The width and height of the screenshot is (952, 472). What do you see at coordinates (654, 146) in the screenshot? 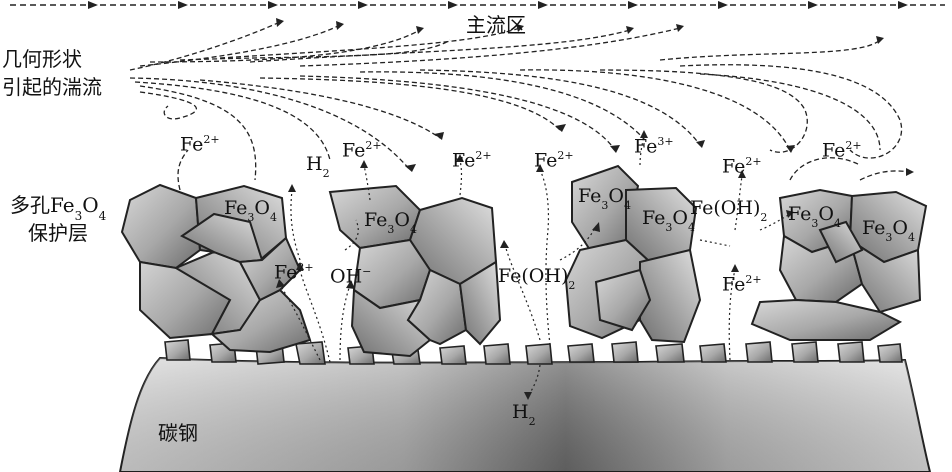
I see `fe3-ion-label: Fe3+` at bounding box center [654, 146].